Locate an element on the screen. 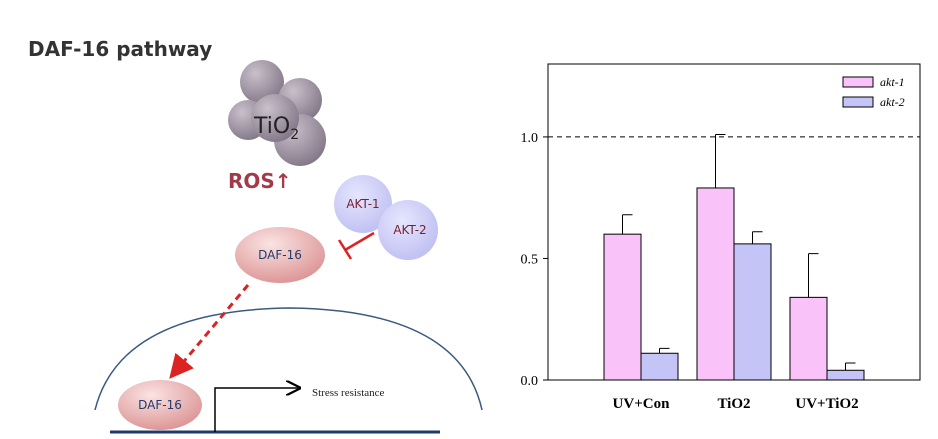 Image resolution: width=938 pixels, height=439 pixels. particle-text: TiO is located at coordinates (271, 126).